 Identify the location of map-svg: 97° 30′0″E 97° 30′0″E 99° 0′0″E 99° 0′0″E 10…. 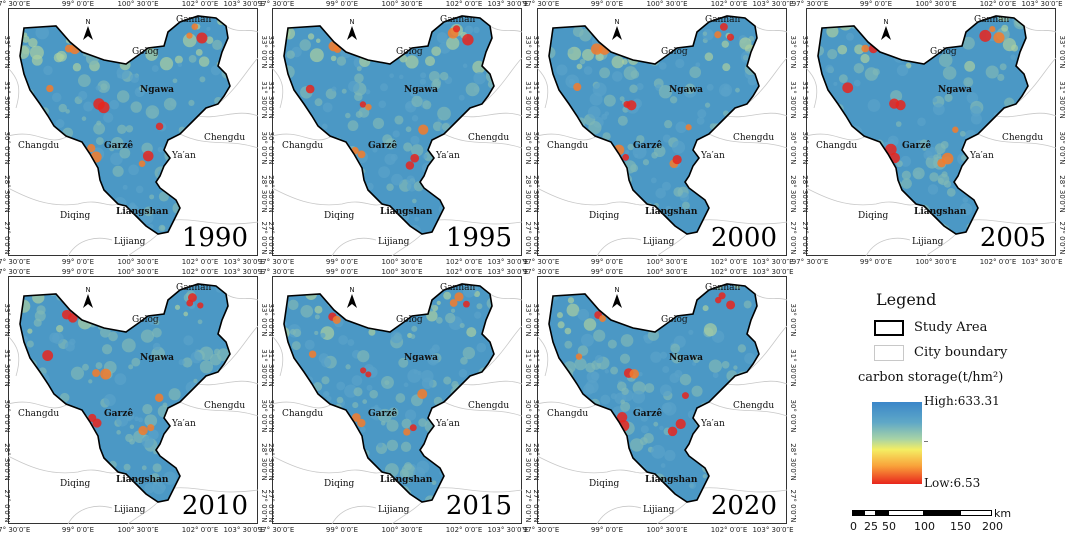
(395, 133).